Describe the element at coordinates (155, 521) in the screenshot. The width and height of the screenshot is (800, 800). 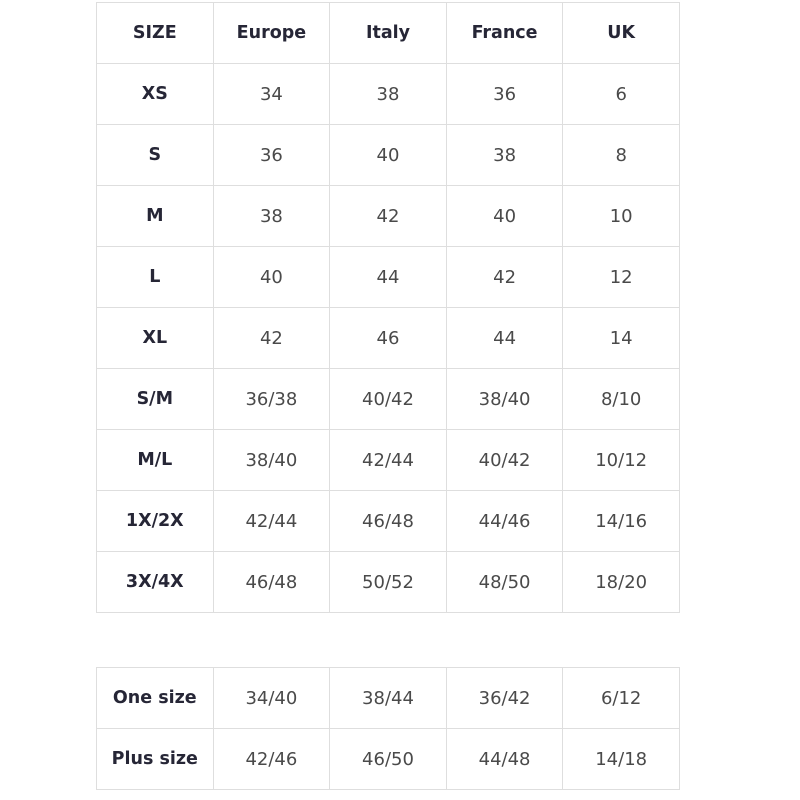
I see `size-label-cell: 1X/2X` at that location.